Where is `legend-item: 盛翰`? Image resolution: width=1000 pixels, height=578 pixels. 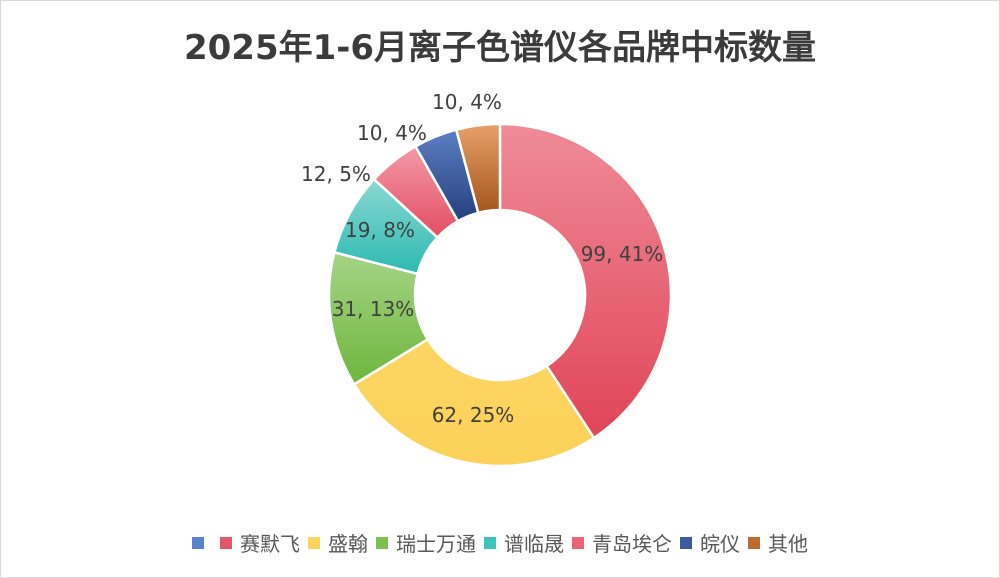
legend-item: 盛翰 is located at coordinates (338, 542).